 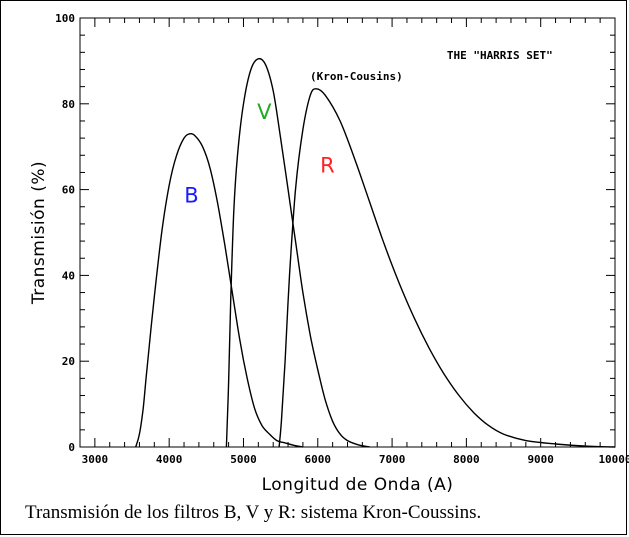 What do you see at coordinates (466, 459) in the screenshot?
I see `x-tick-label: 8000` at bounding box center [466, 459].